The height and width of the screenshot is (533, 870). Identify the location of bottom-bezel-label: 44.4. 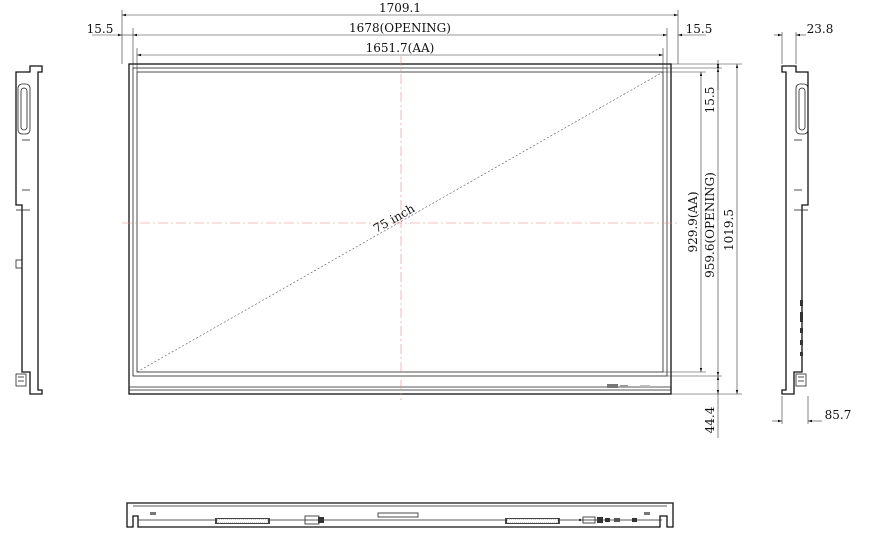
(710, 419).